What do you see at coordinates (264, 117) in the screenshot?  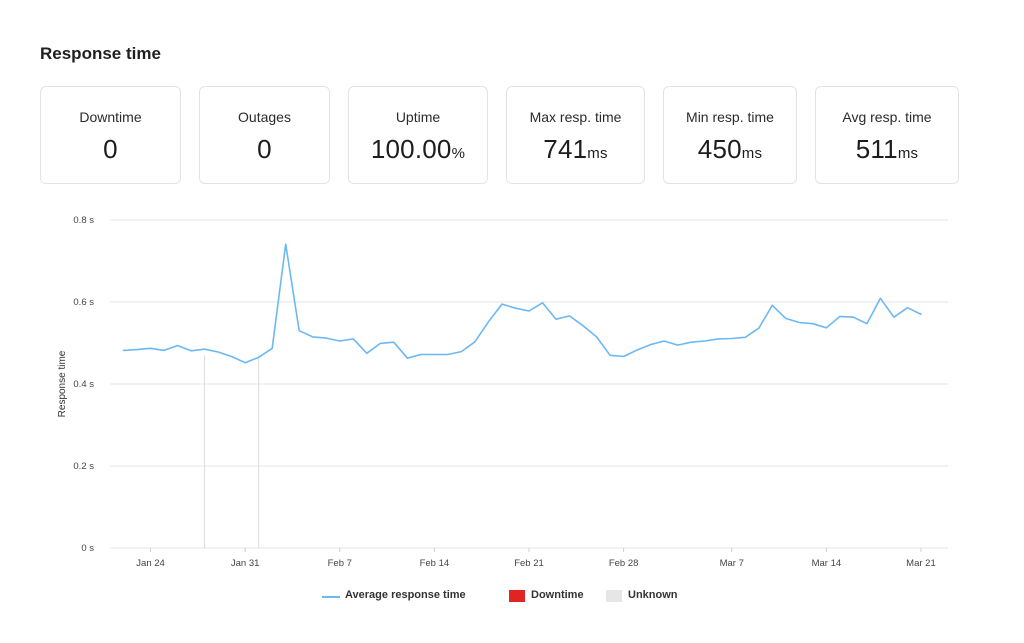 I see `stat-label: Outages` at bounding box center [264, 117].